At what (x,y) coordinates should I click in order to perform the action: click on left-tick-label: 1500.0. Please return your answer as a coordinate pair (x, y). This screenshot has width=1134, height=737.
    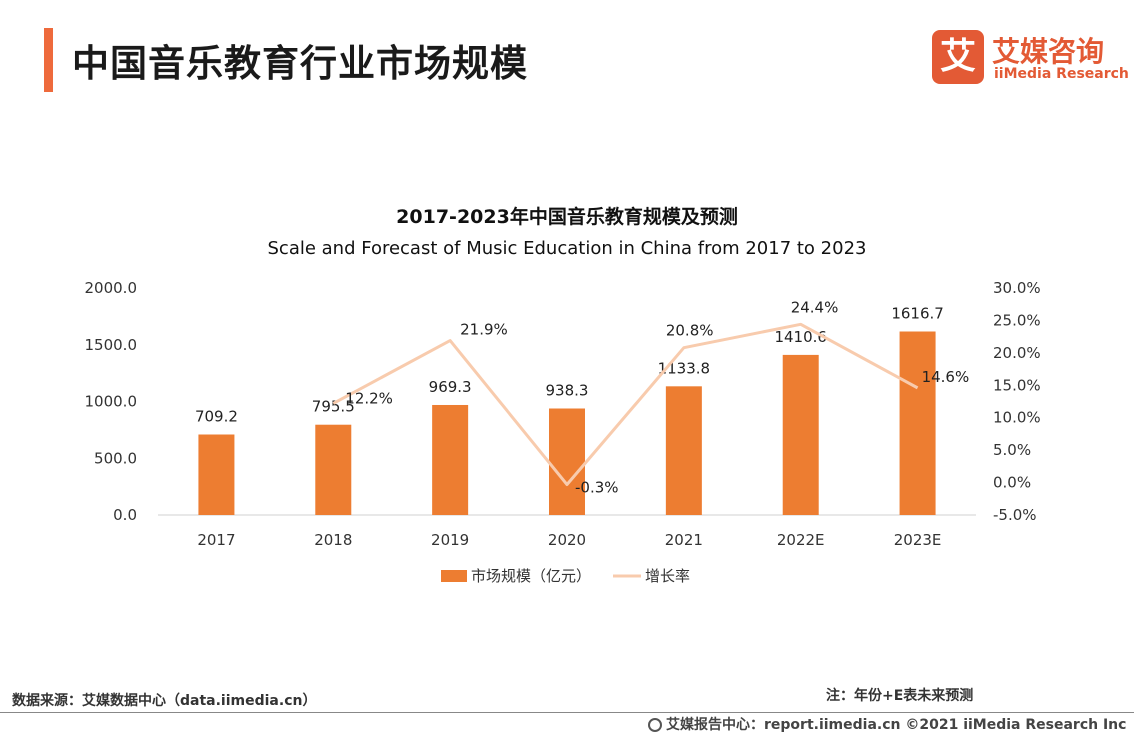
    Looking at the image, I should click on (111, 345).